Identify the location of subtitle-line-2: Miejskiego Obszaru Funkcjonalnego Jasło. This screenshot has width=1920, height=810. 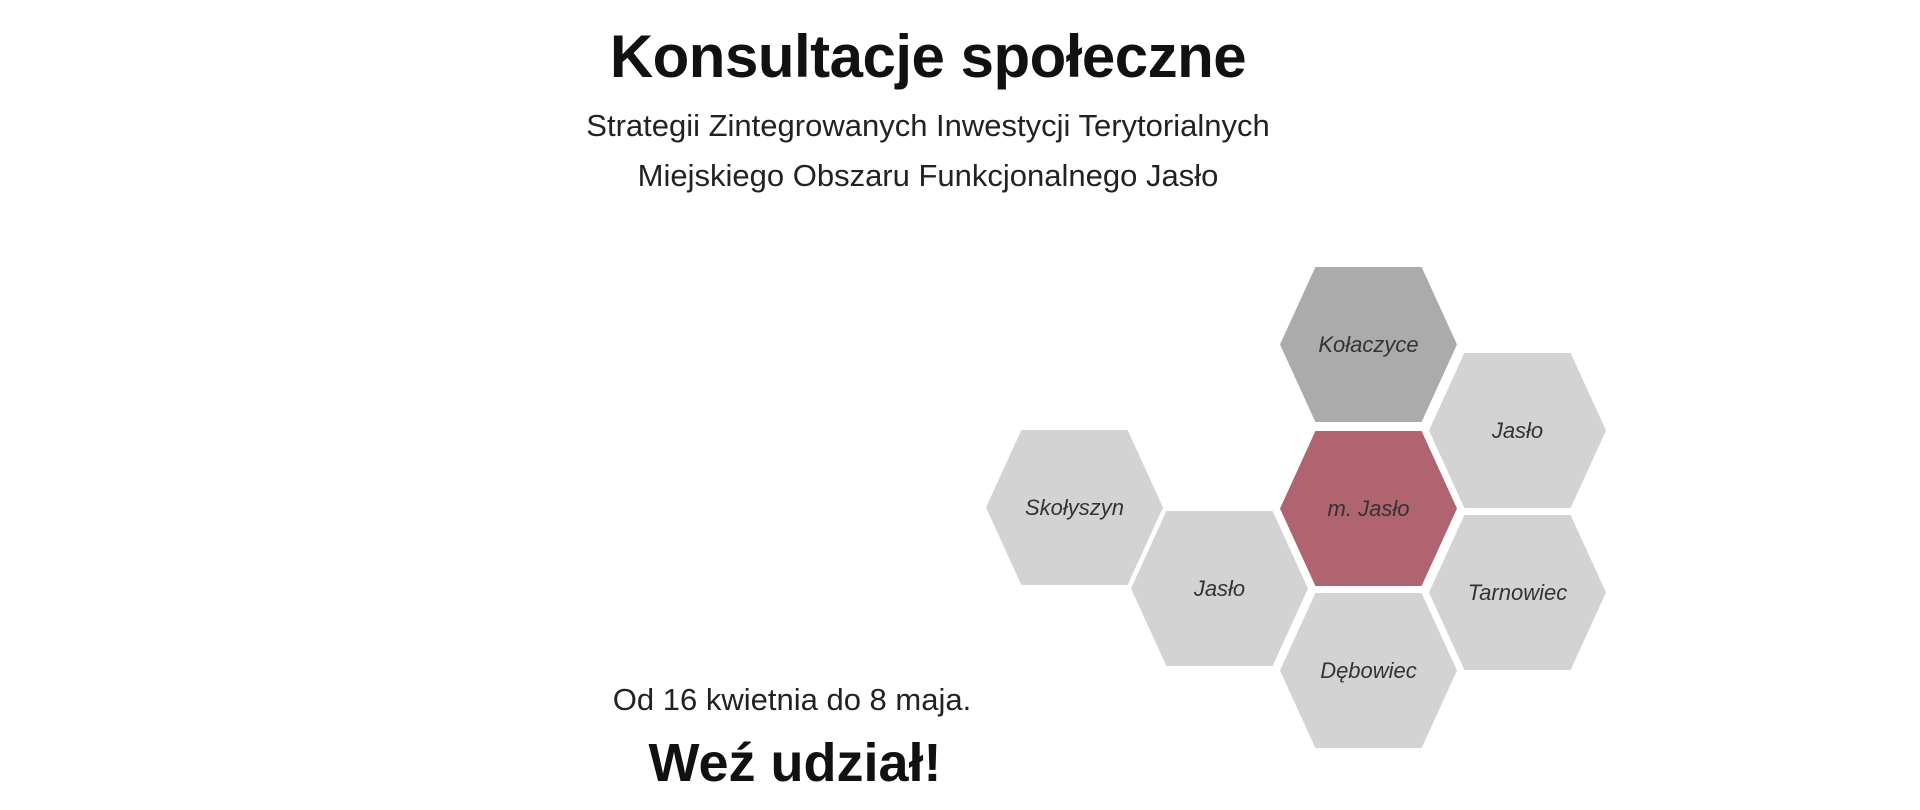
(928, 175).